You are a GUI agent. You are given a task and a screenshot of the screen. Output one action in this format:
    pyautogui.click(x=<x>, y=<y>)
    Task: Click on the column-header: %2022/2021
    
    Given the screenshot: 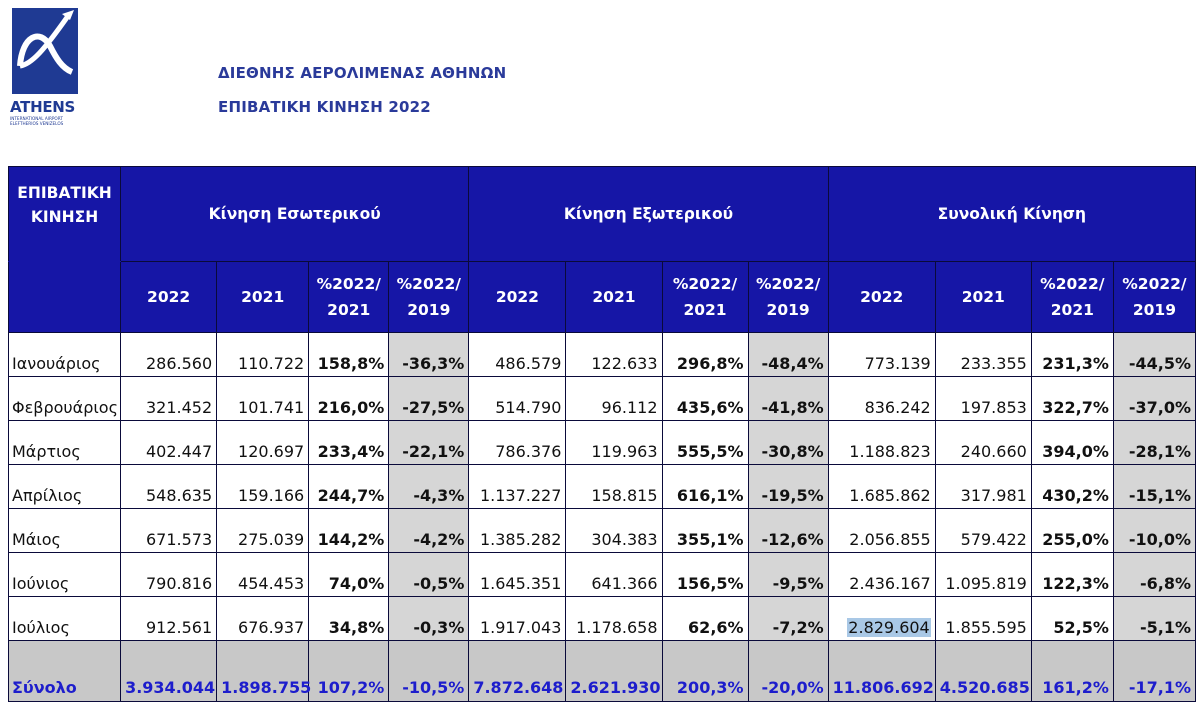 What is the action you would take?
    pyautogui.click(x=705, y=297)
    